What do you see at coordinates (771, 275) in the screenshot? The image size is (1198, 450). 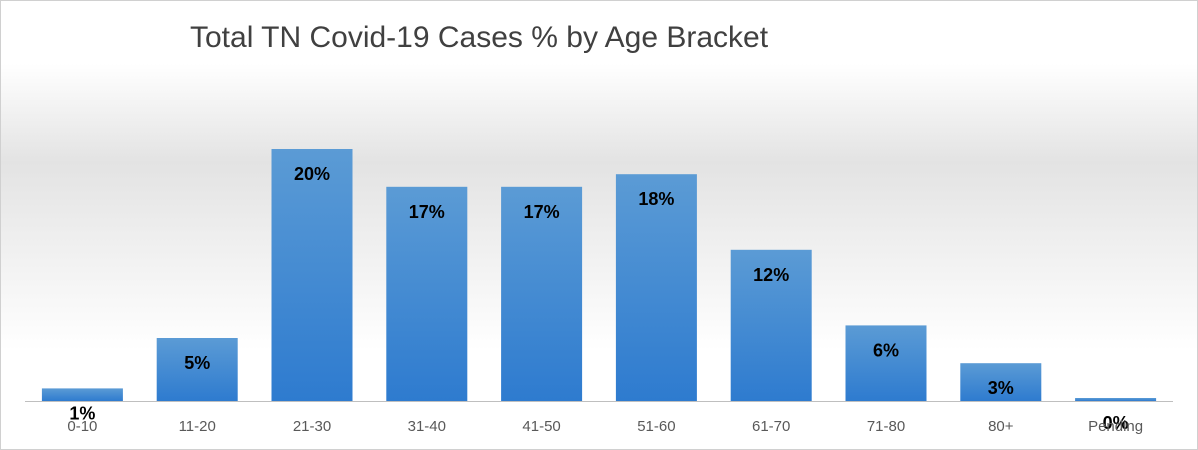 I see `data-label-61-70: 12%` at bounding box center [771, 275].